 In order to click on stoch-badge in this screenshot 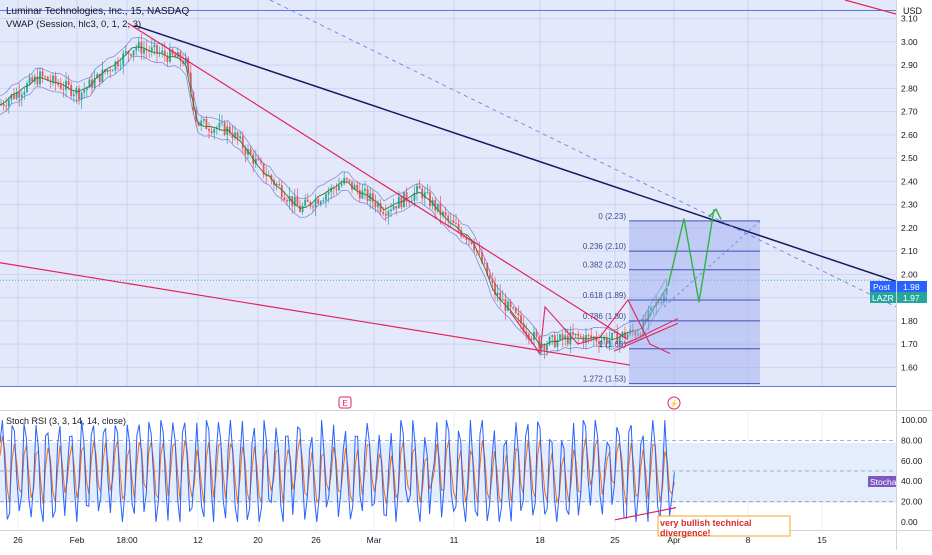, I will do `click(882, 481)`.